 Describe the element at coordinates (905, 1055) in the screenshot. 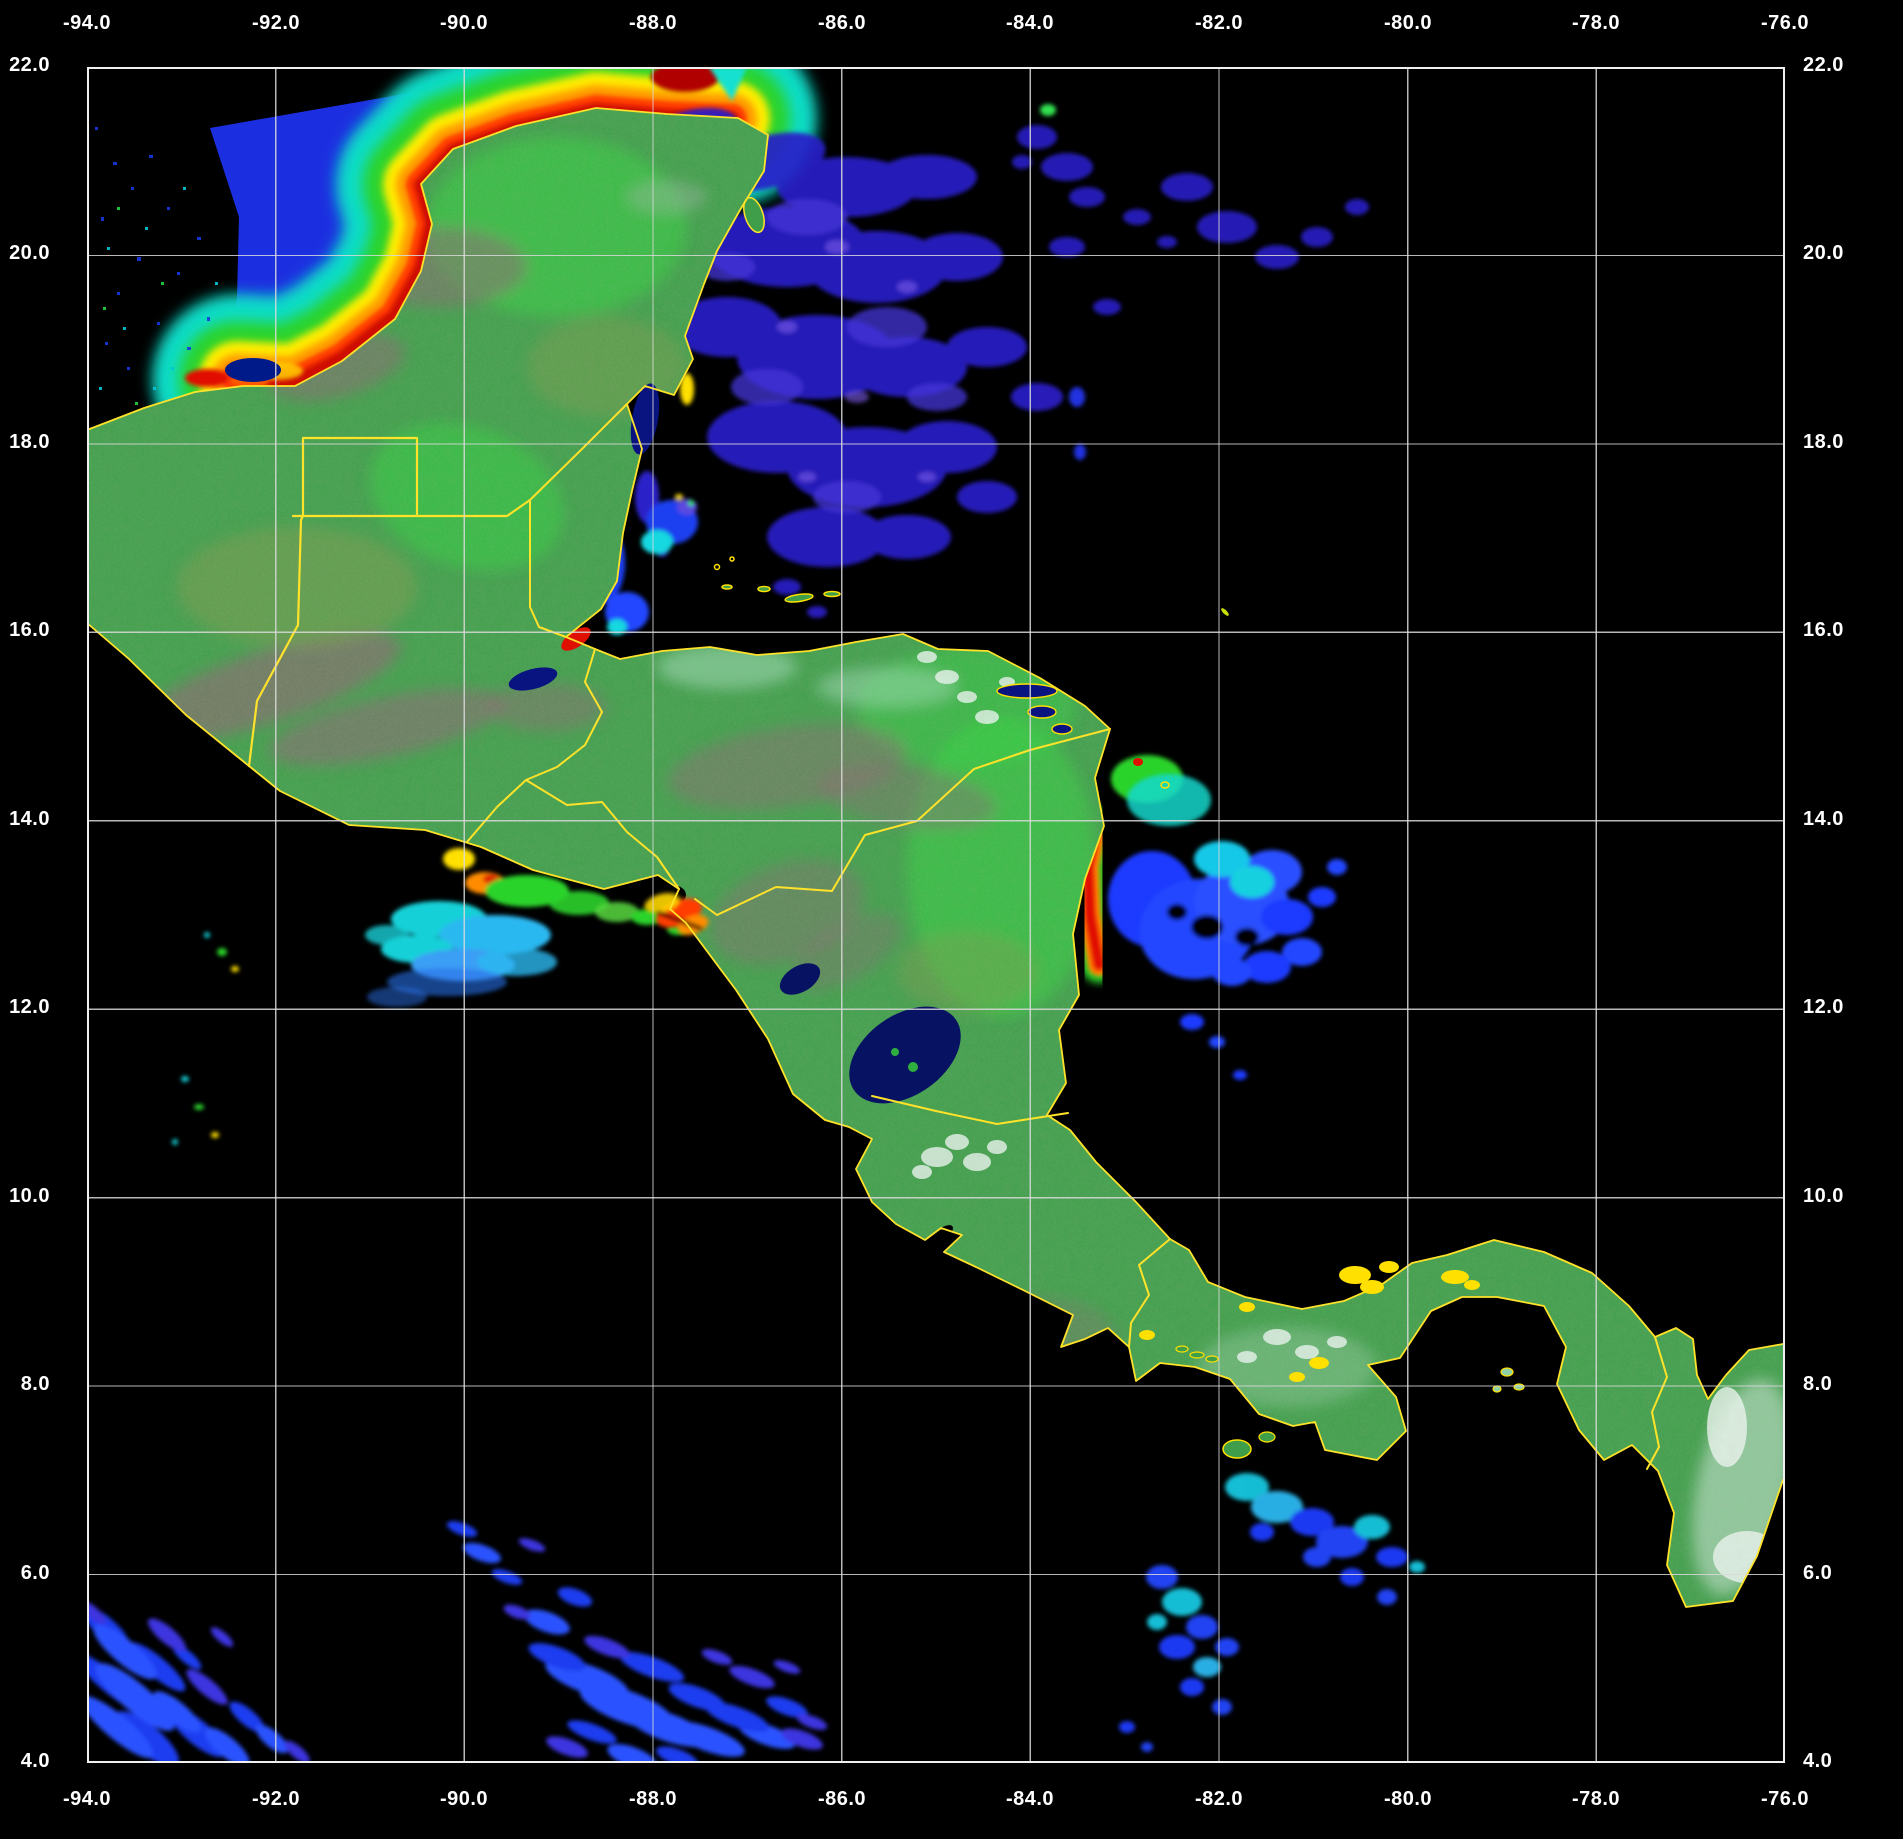

I see `lake-nicaragua` at that location.